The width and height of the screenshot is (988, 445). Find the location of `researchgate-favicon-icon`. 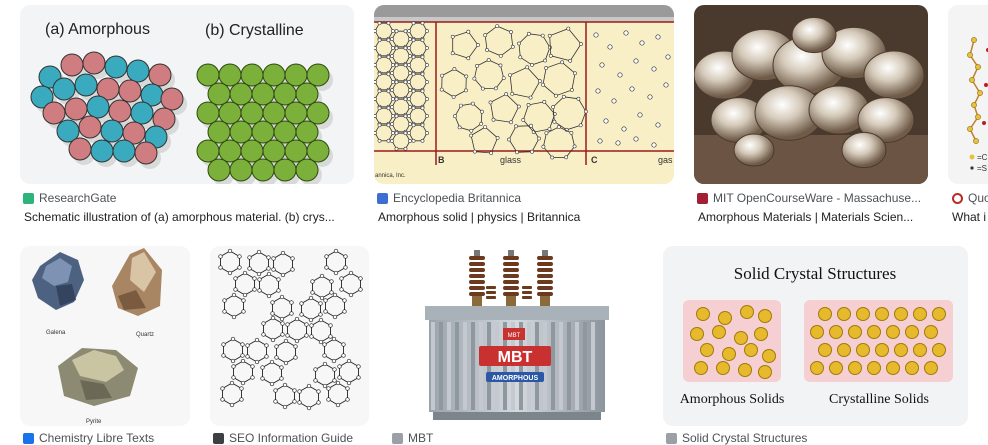

researchgate-favicon-icon is located at coordinates (28, 198).